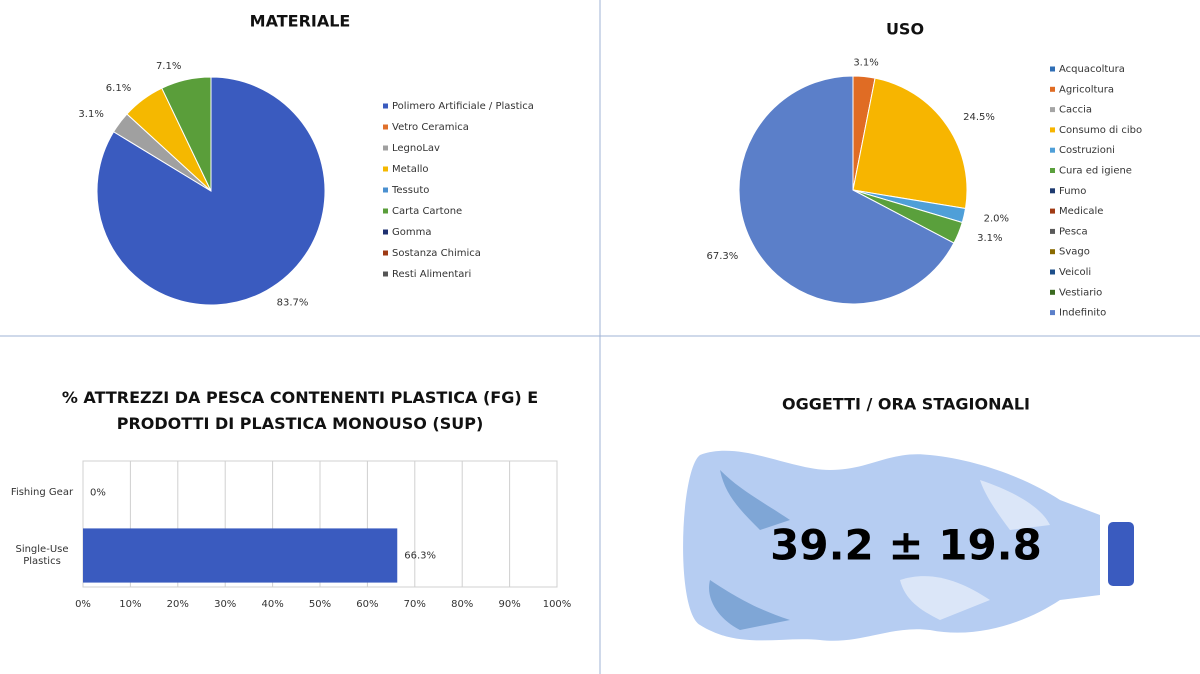  What do you see at coordinates (1086, 89) in the screenshot?
I see `legend-label: Agricoltura` at bounding box center [1086, 89].